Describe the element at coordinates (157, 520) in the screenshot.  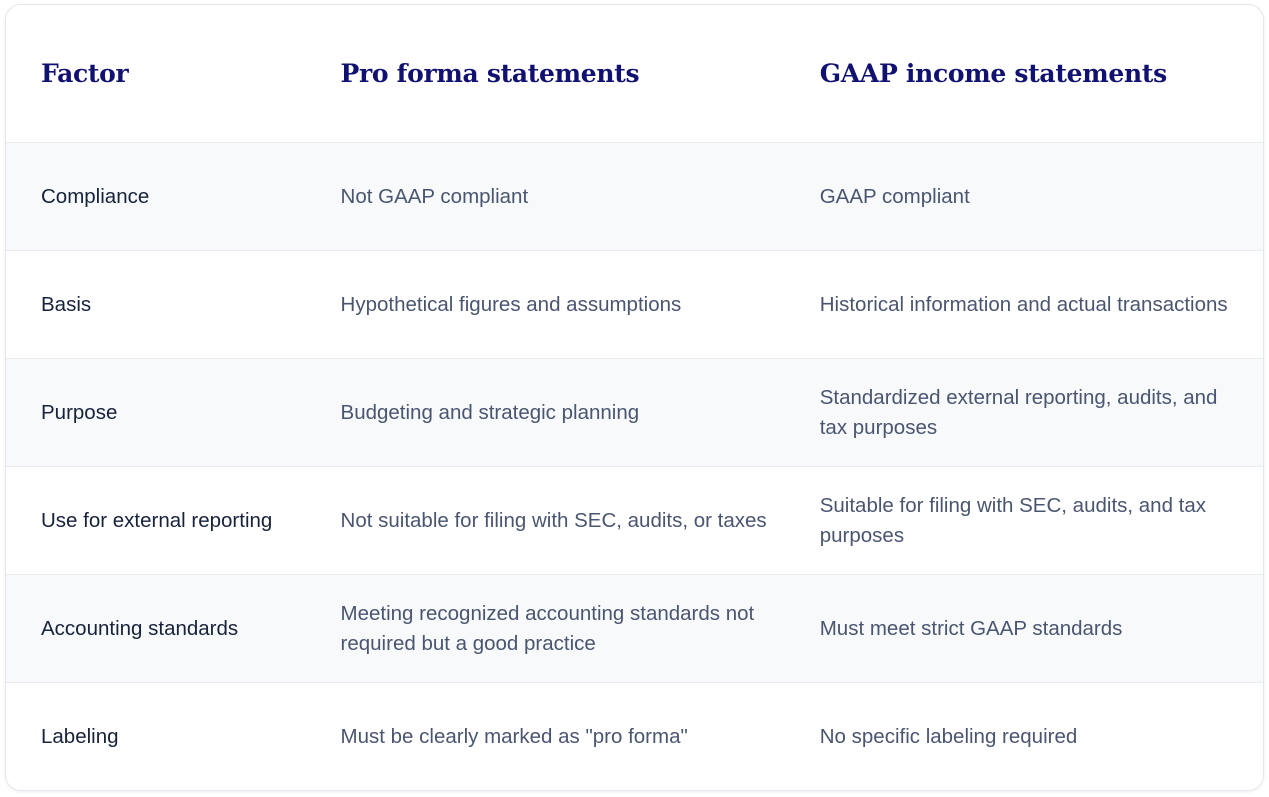
I see `factor-cell: Use for external reporting` at that location.